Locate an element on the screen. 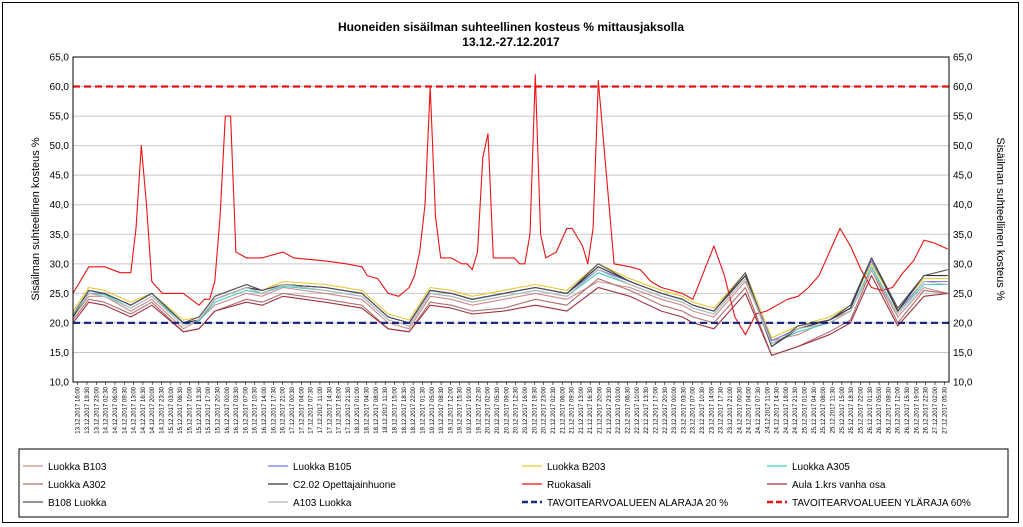 This screenshot has height=527, width=1023. y-tick-label-left: 15,0 is located at coordinates (60, 353).